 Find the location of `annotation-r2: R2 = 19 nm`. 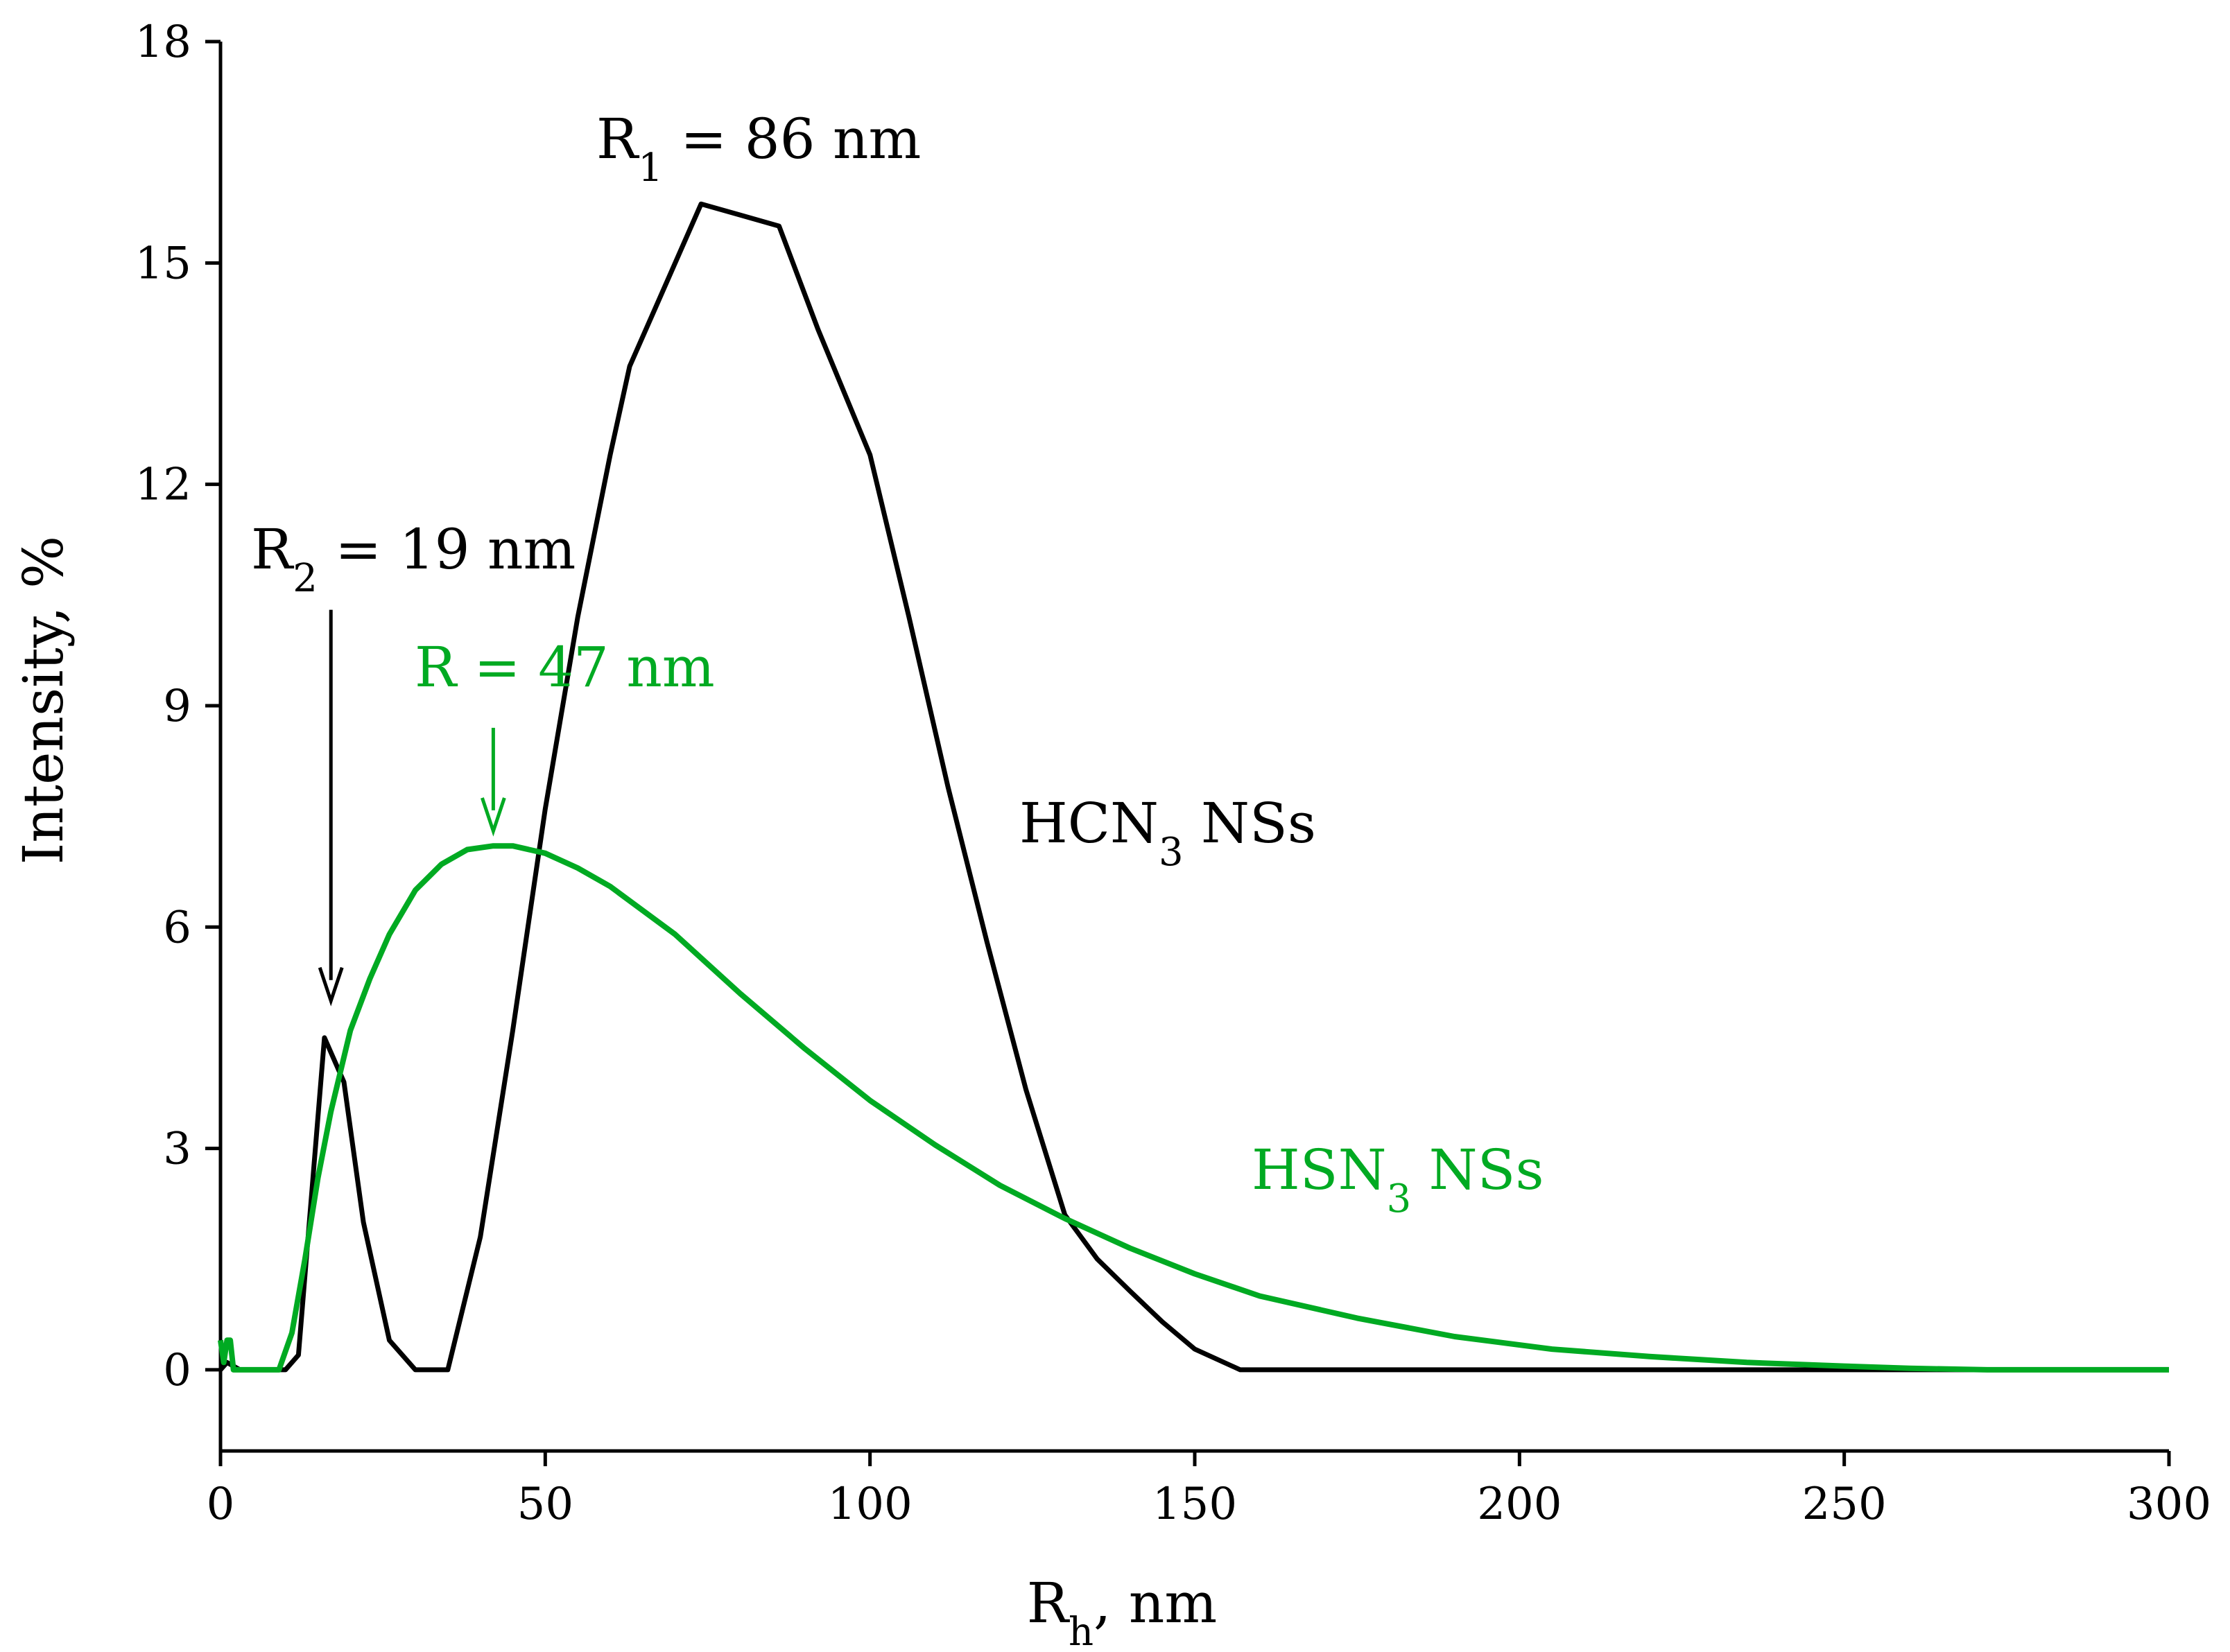

annotation-r2: R2 = 19 nm is located at coordinates (413, 559).